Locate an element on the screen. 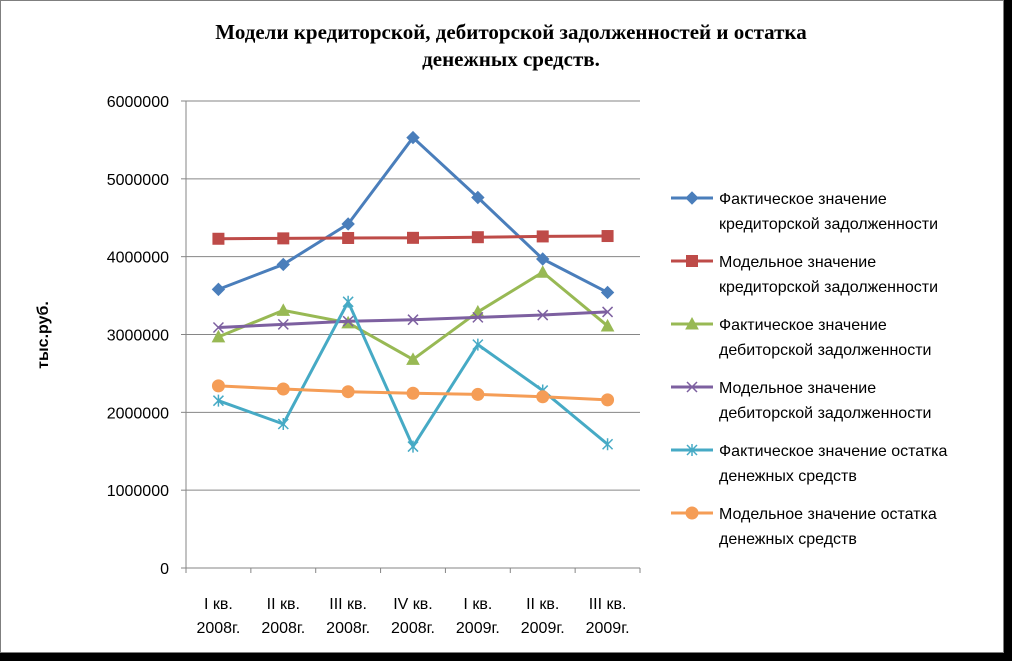 This screenshot has height=661, width=1012. y-tick-label: 1000000 is located at coordinates (138, 491).